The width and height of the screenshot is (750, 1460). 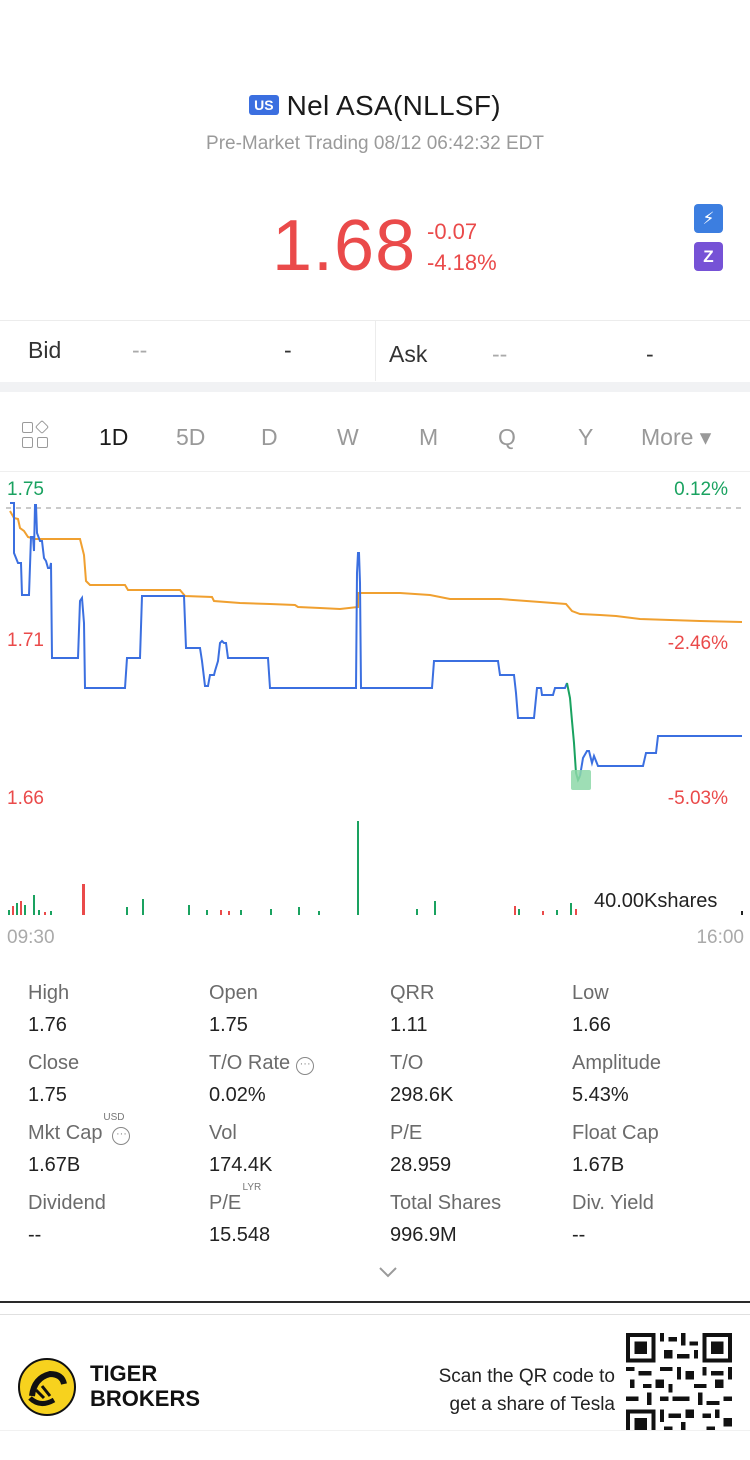 What do you see at coordinates (252, 1187) in the screenshot?
I see `lyr-sup: LYR` at bounding box center [252, 1187].